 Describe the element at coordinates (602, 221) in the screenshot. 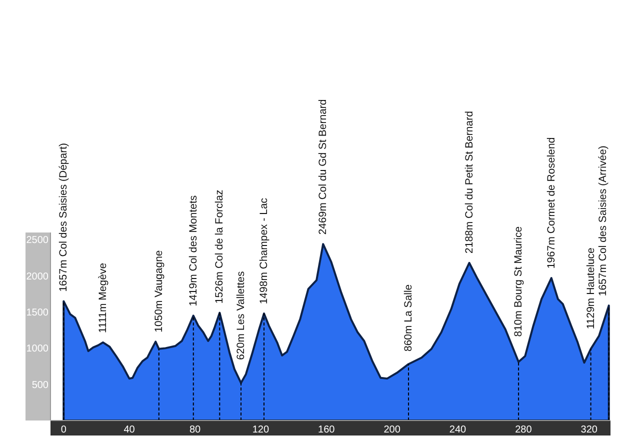

I see `ref-line-label: 1657m Col des Saisies (Arrivée)` at that location.